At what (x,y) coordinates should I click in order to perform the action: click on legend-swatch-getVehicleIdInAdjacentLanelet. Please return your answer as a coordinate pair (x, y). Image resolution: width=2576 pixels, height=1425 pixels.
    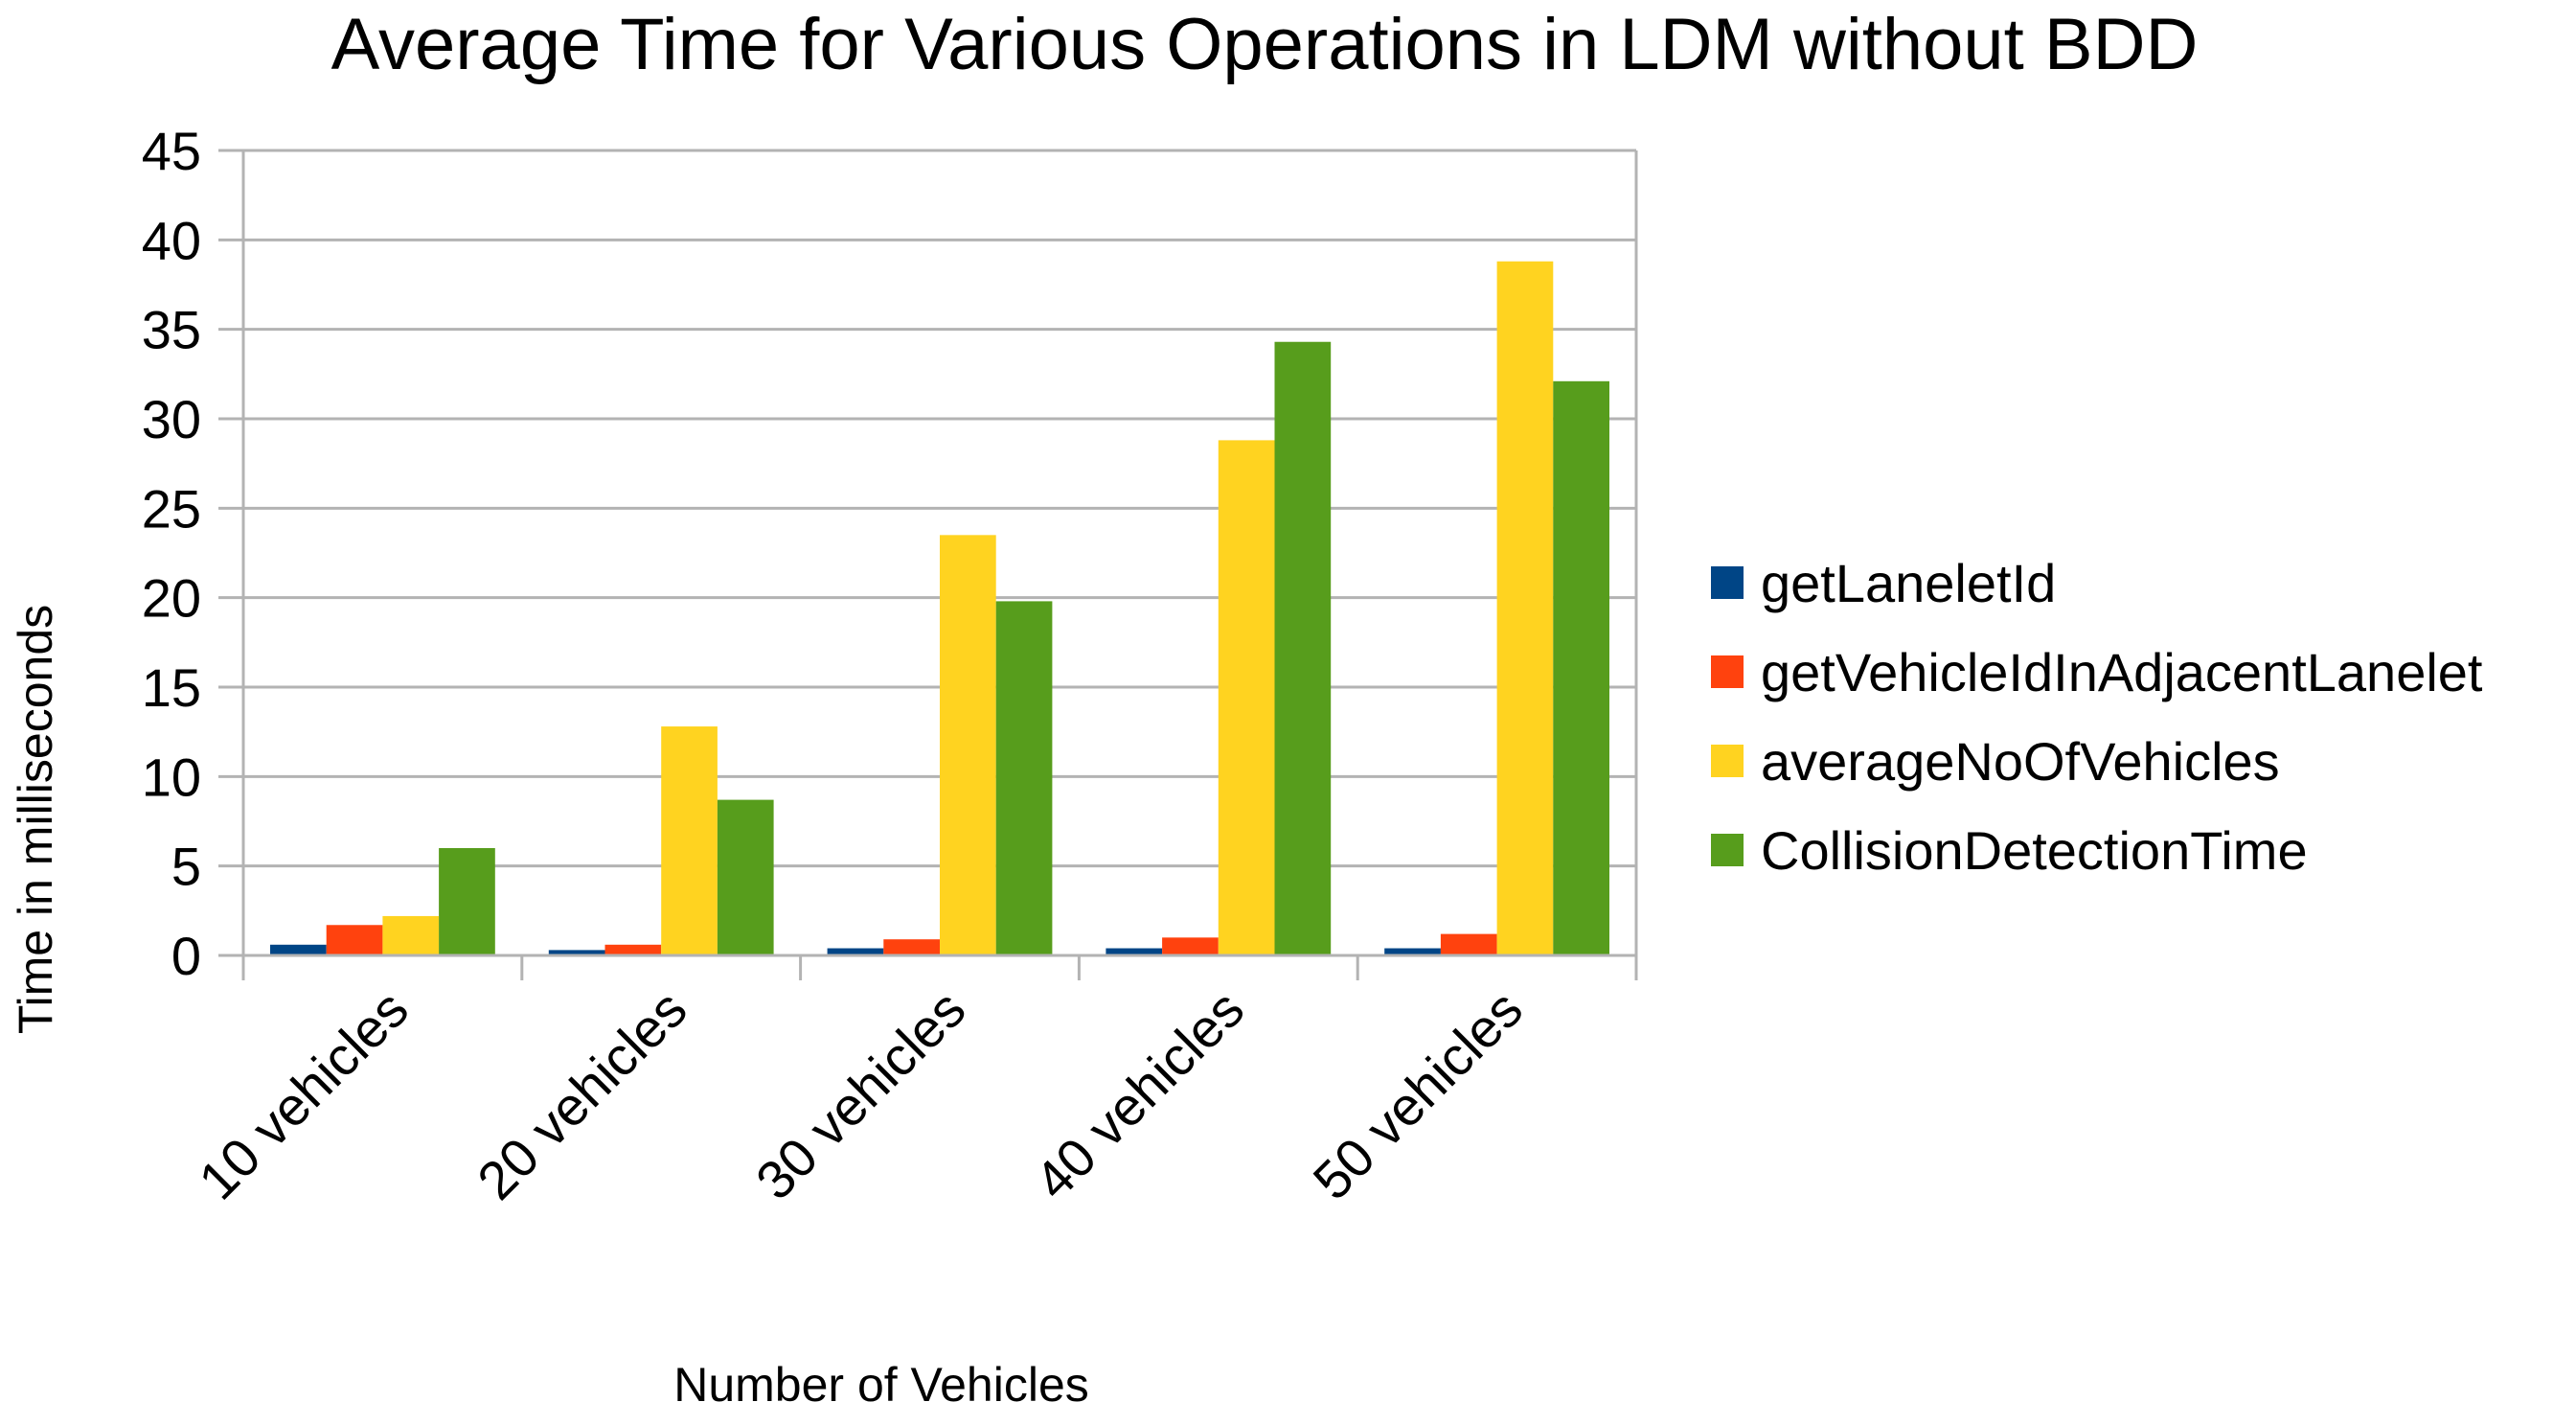
    Looking at the image, I should click on (1728, 671).